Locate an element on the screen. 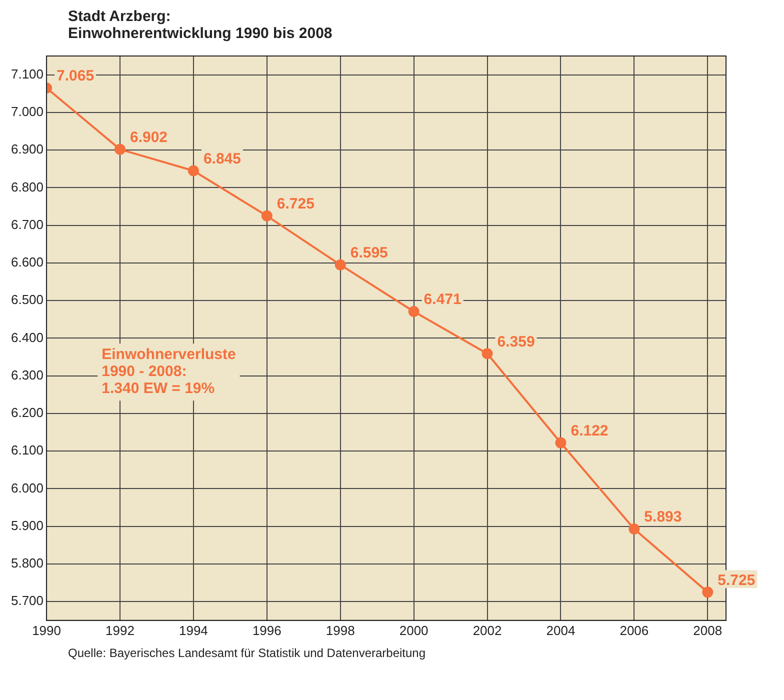 The width and height of the screenshot is (784, 700). y-tick-label: 6.100 is located at coordinates (27, 450).